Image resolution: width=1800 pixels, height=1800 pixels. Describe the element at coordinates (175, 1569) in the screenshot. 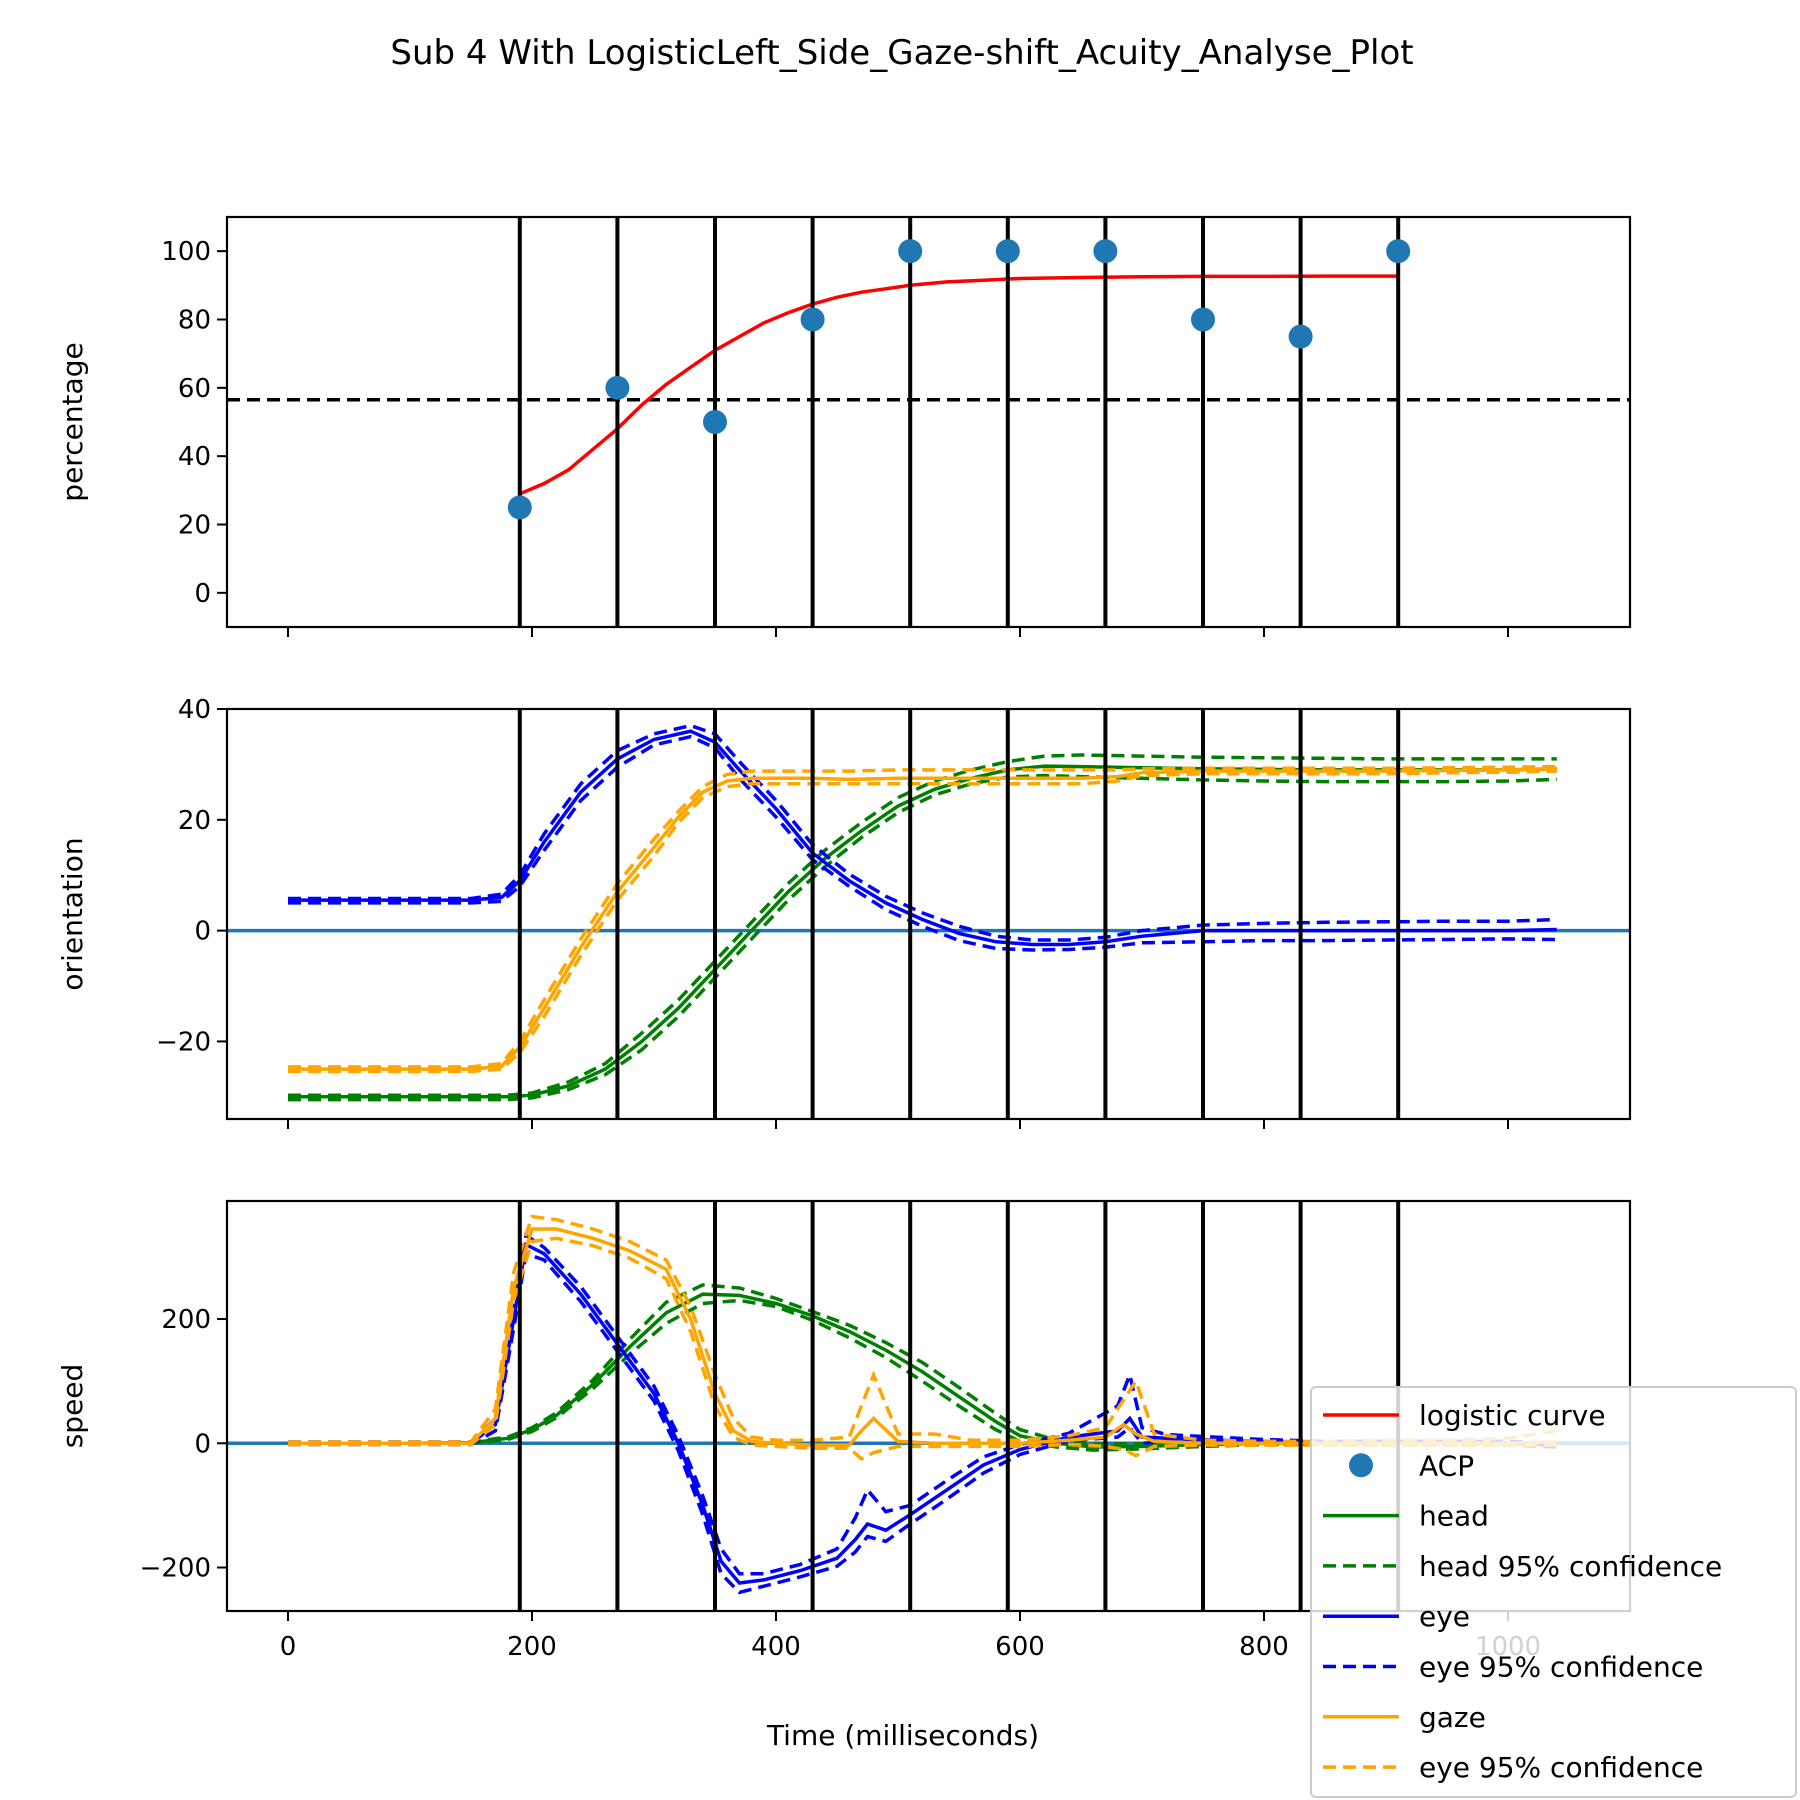

I see `y-tick-label: −200` at that location.